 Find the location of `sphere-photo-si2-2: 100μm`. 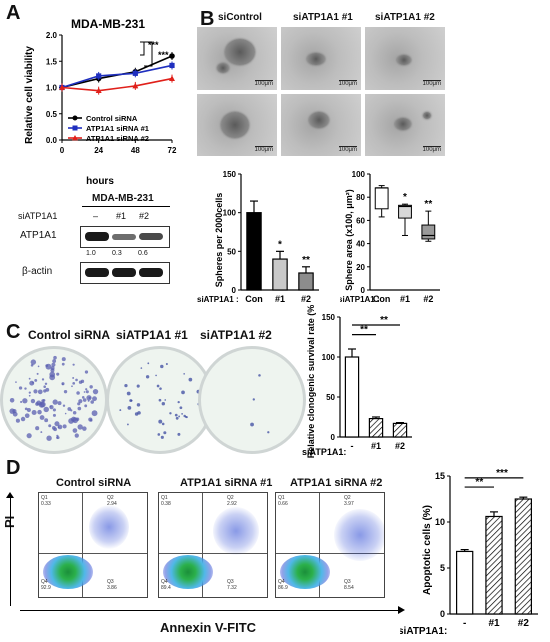

sphere-photo-si2-2: 100μm is located at coordinates (405, 125).